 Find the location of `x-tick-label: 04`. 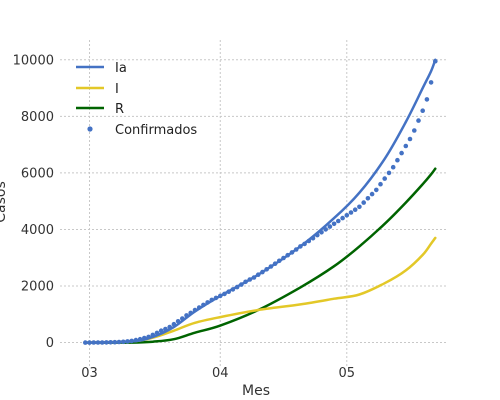

x-tick-label: 04 is located at coordinates (220, 373).